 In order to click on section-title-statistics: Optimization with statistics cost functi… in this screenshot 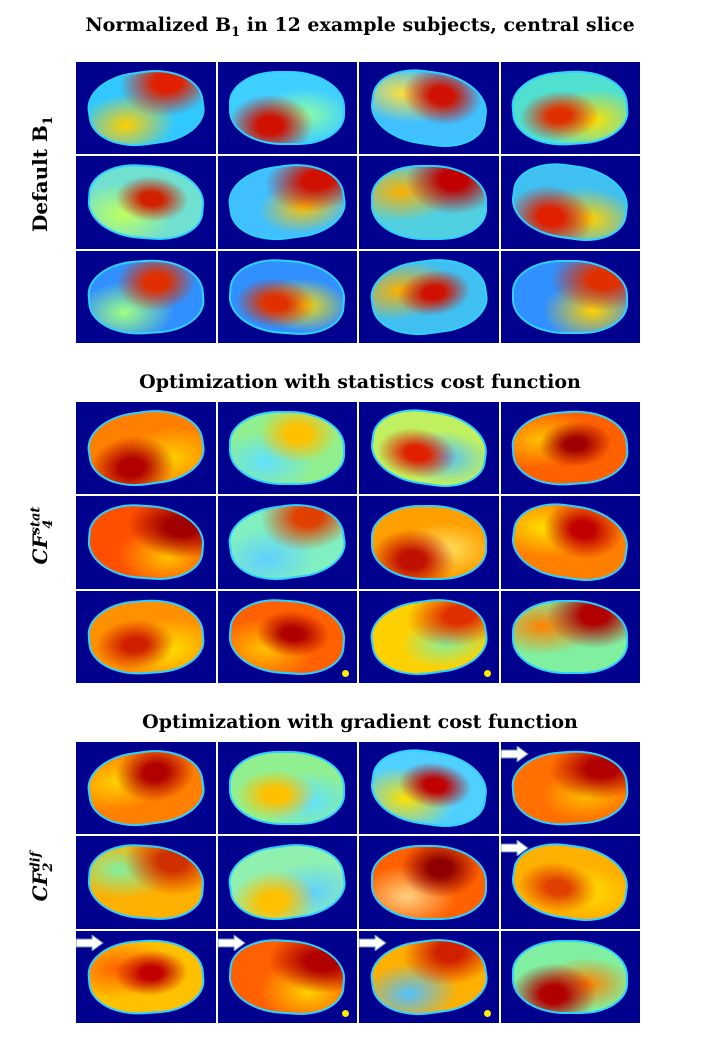, I will do `click(360, 382)`.